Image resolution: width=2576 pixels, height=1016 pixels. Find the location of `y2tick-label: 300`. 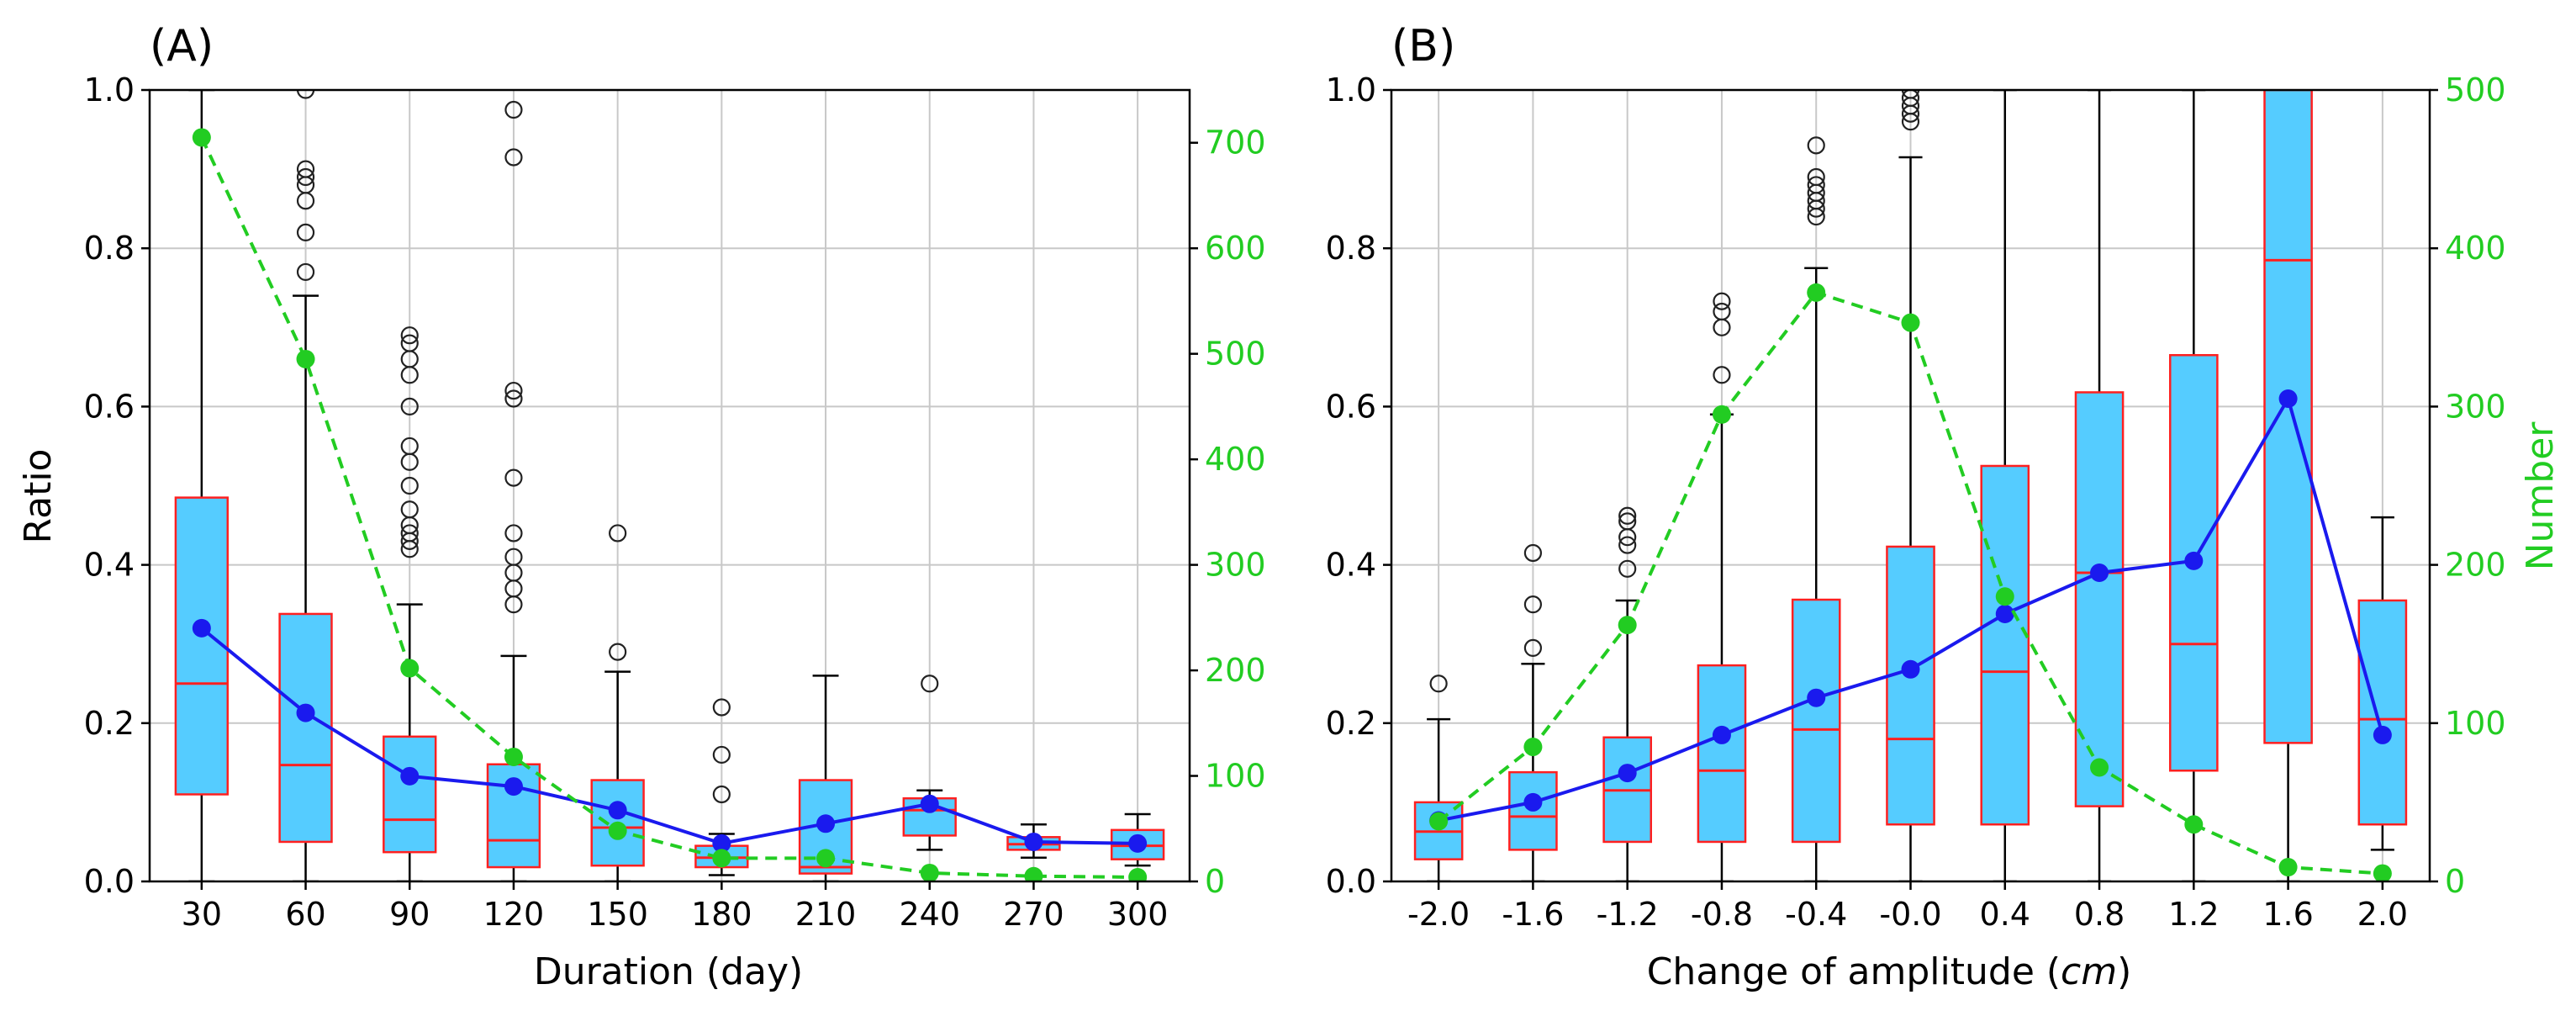

y2tick-label: 300 is located at coordinates (2475, 406).